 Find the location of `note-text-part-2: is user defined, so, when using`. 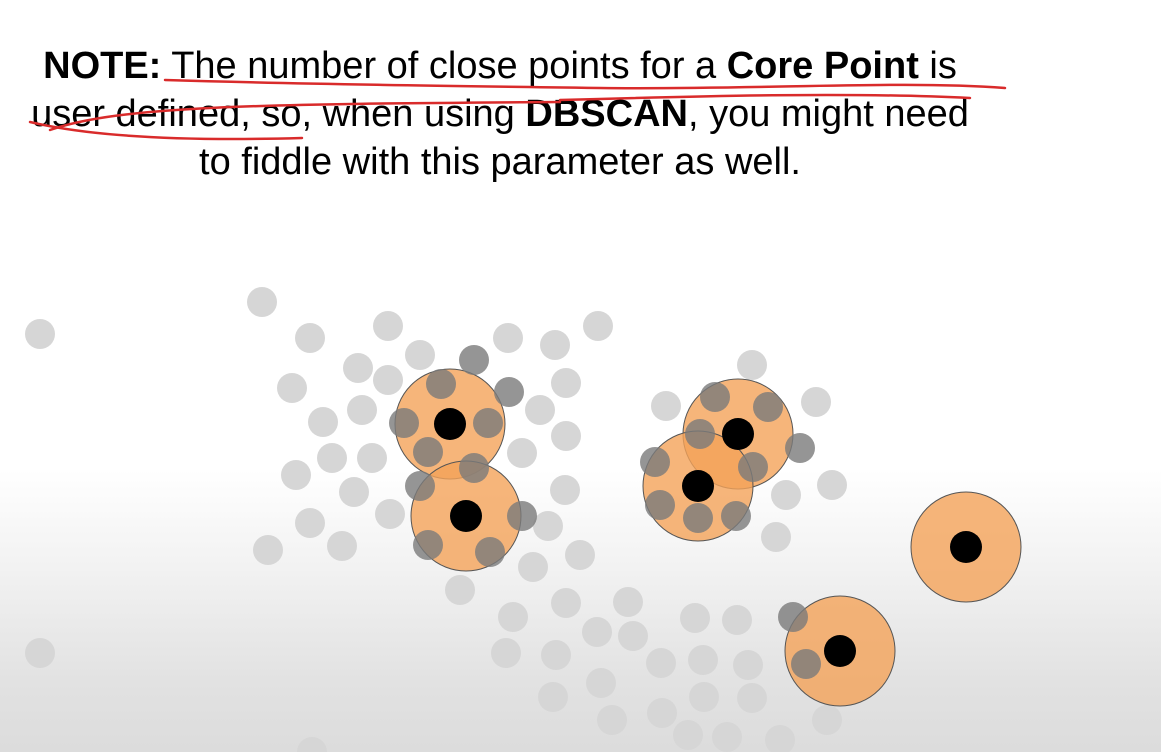

note-text-part-2: is user defined, so, when using is located at coordinates (494, 90).